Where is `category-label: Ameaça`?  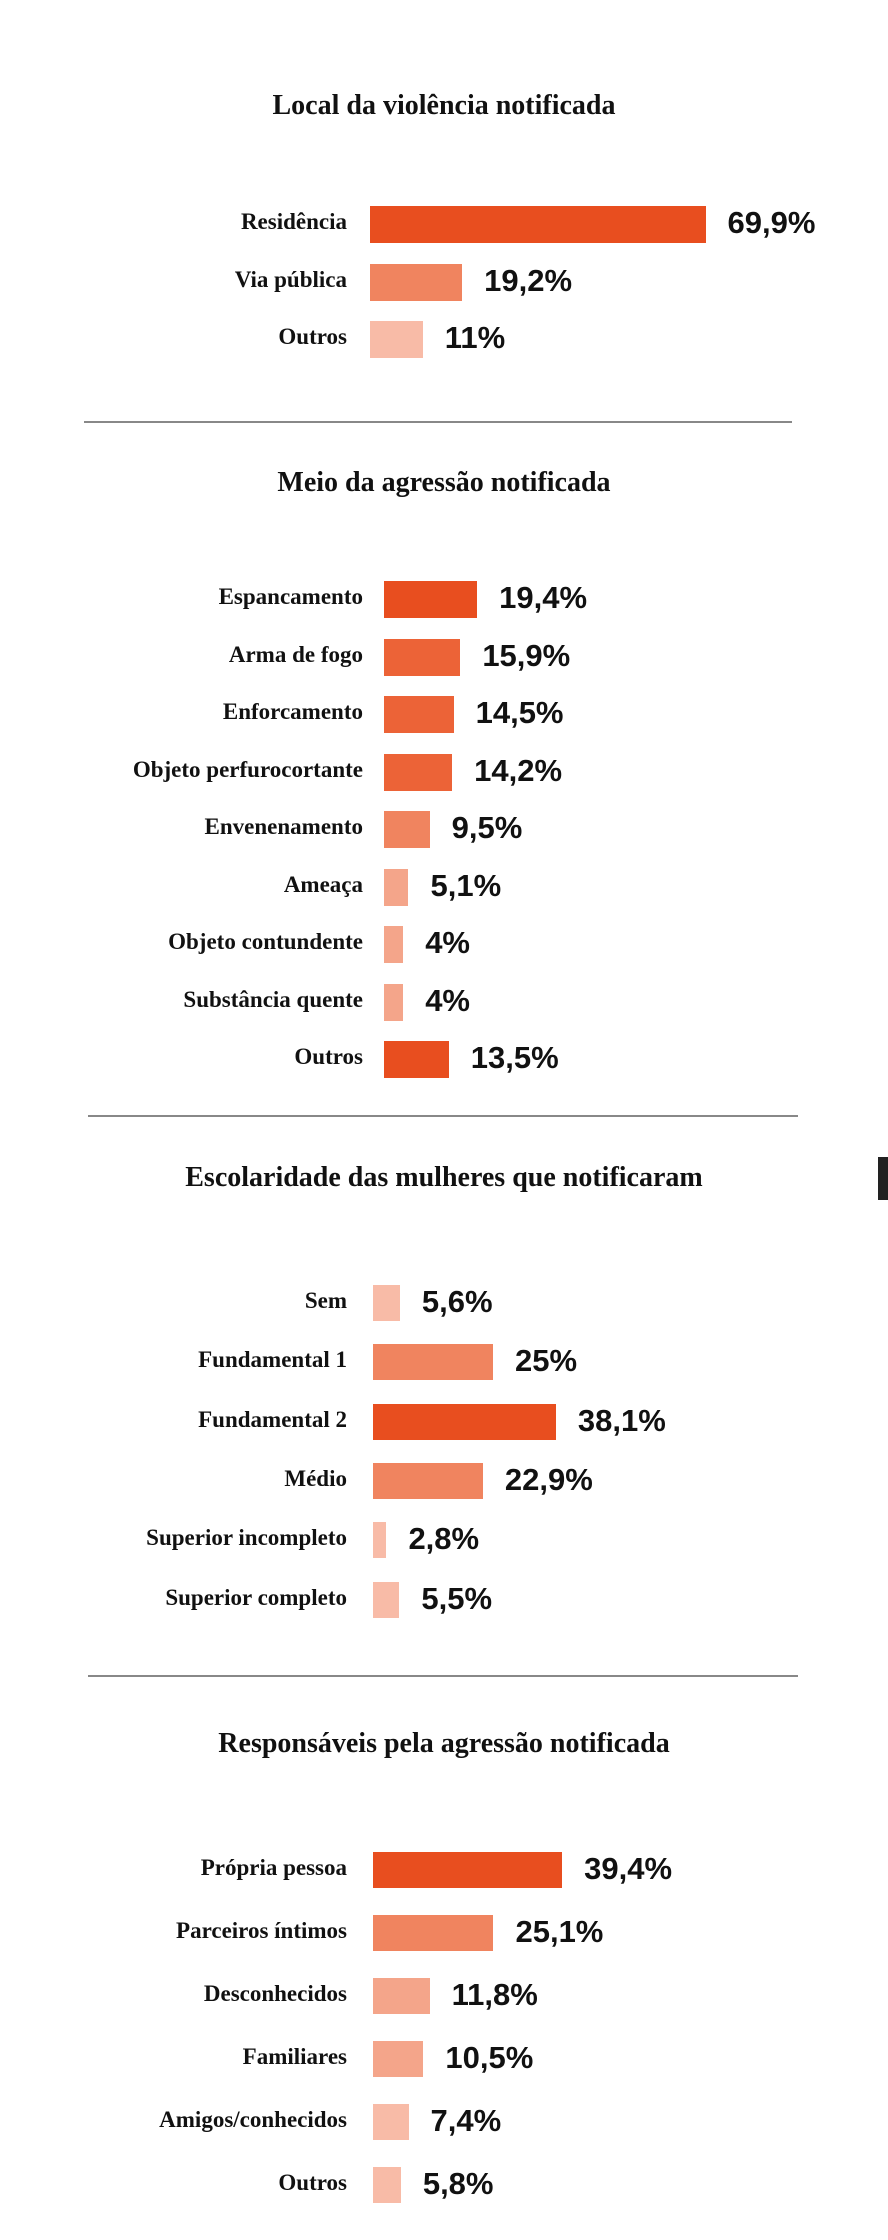
category-label: Ameaça is located at coordinates (323, 884).